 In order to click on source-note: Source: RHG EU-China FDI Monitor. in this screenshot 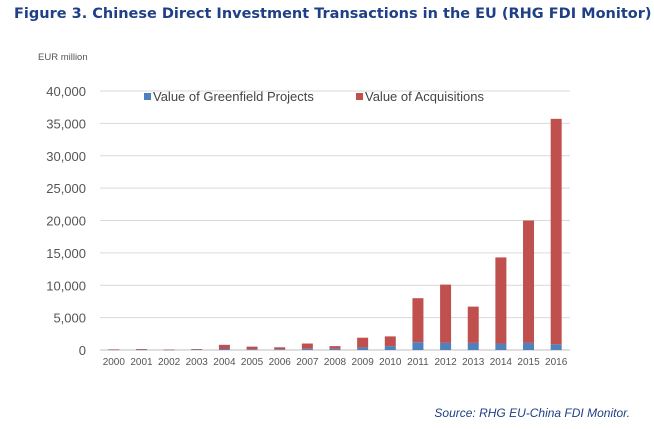, I will do `click(532, 413)`.